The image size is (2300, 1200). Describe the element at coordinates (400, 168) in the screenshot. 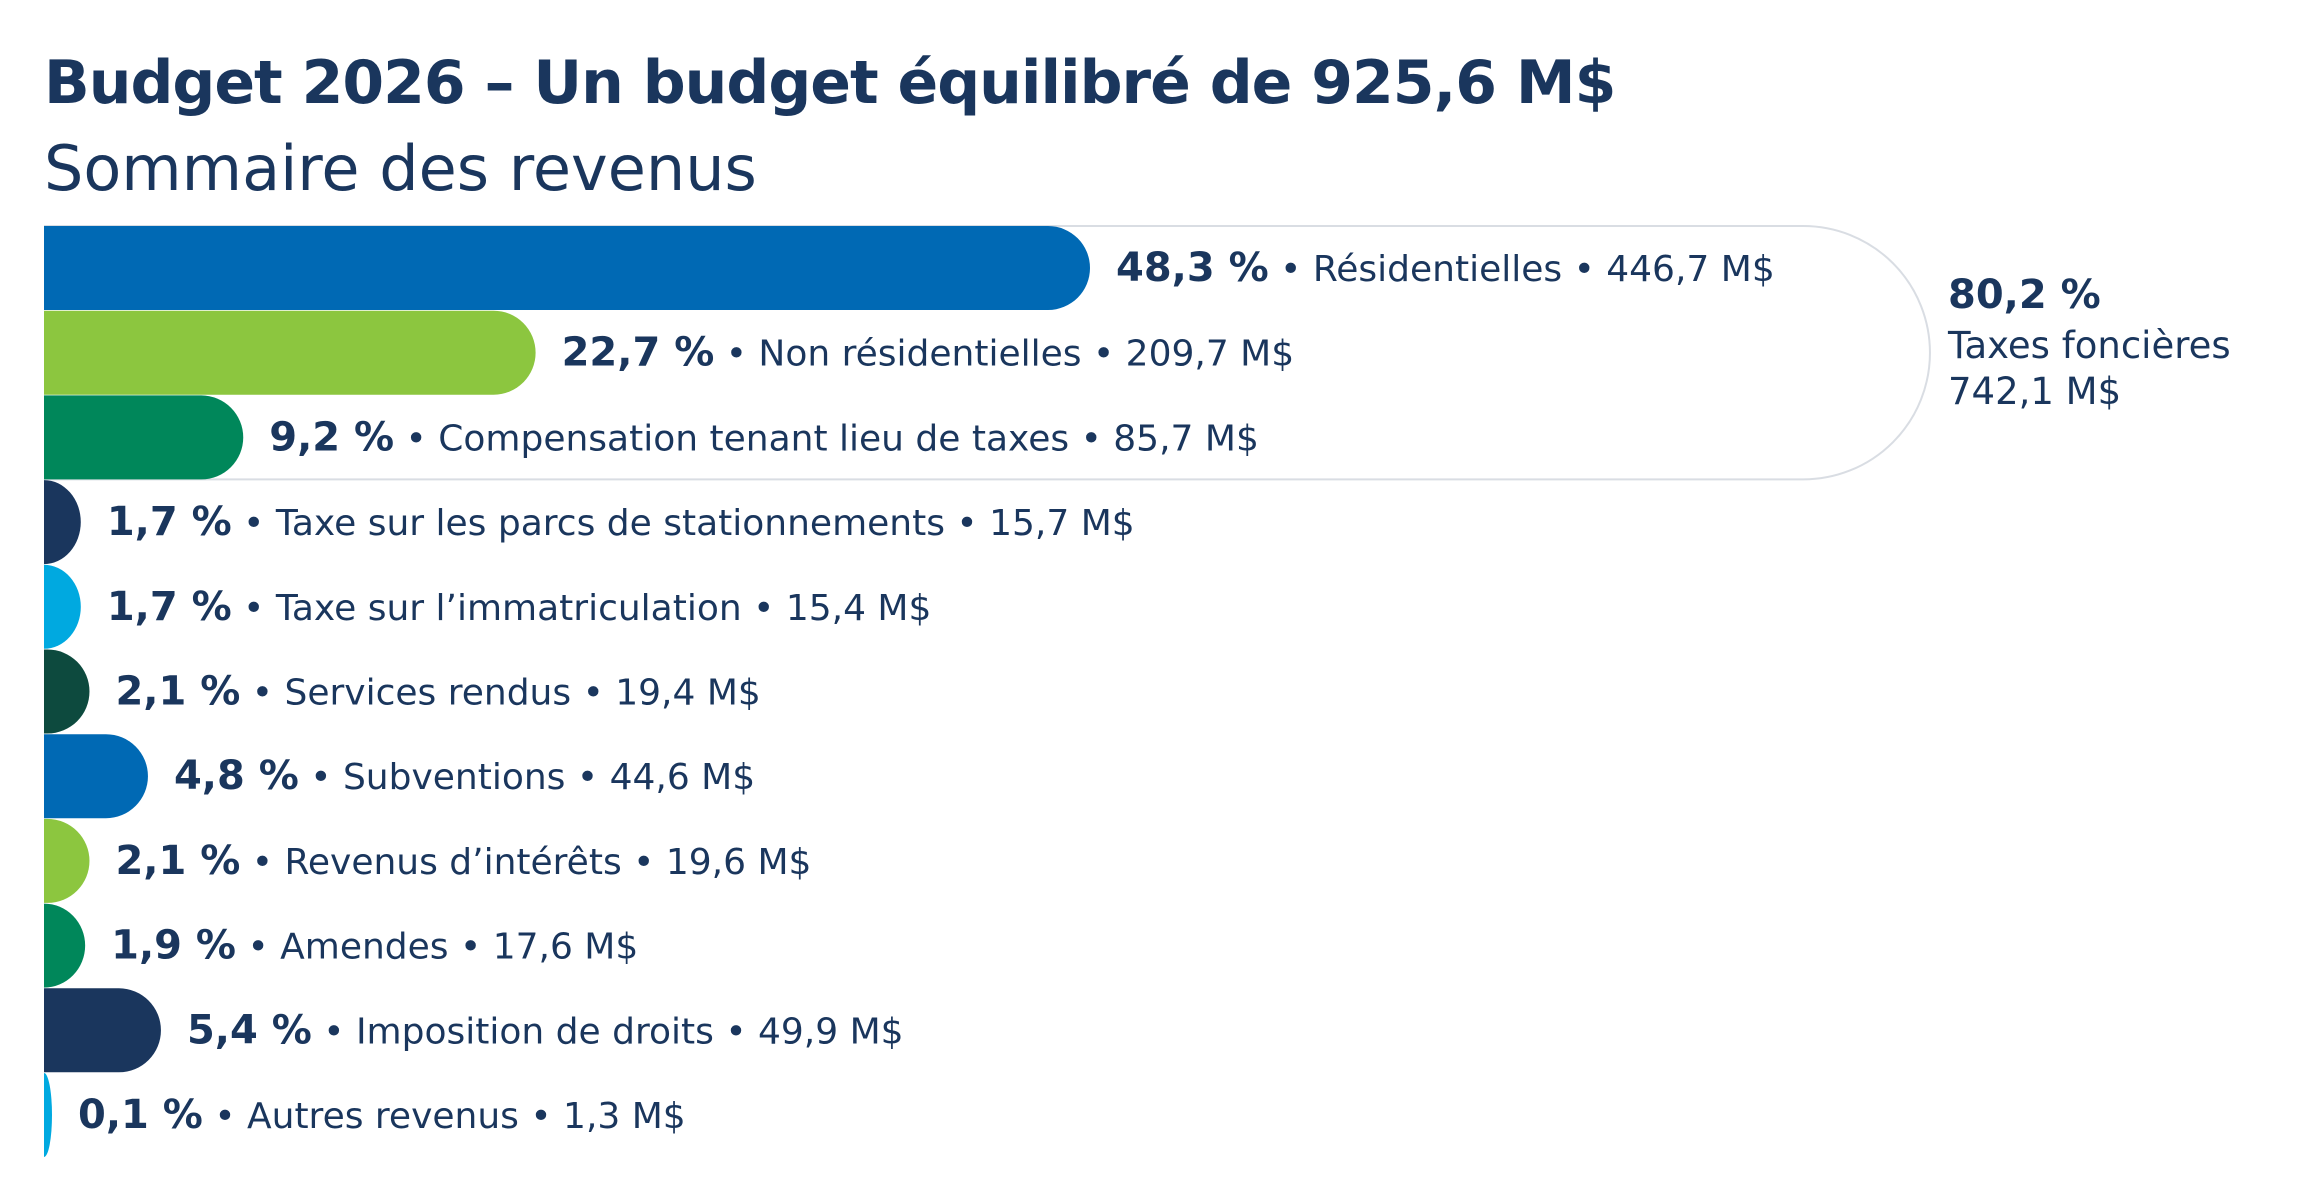

I see `chart-subtitle: Sommaire des revenus` at that location.